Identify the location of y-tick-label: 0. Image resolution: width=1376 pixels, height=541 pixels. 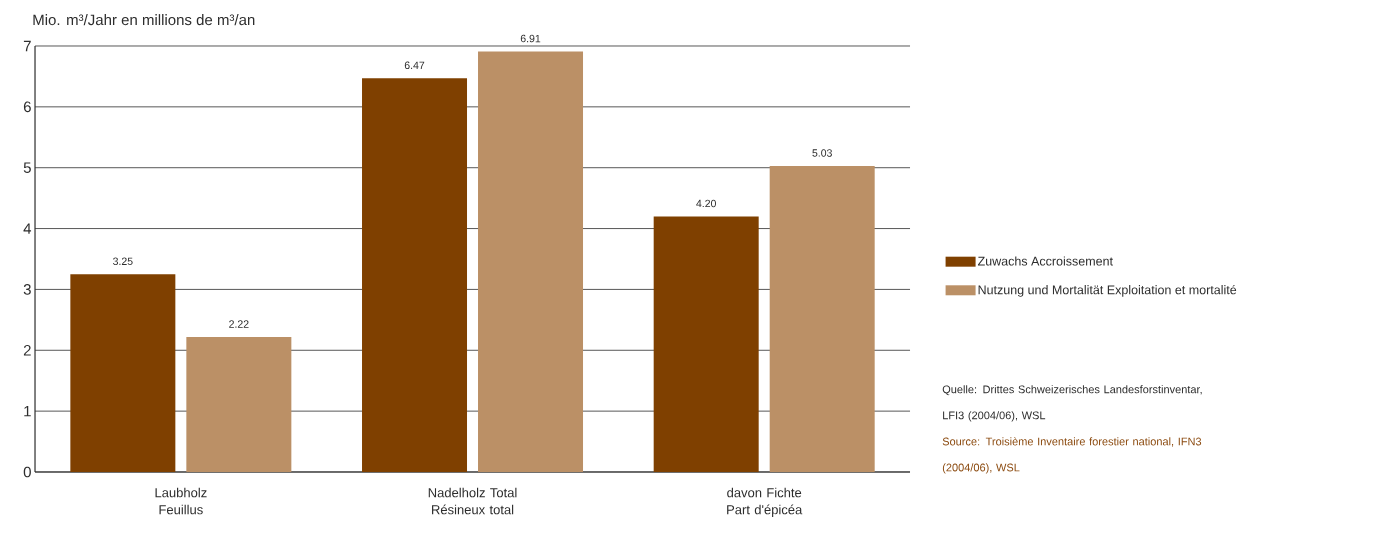
(27, 472).